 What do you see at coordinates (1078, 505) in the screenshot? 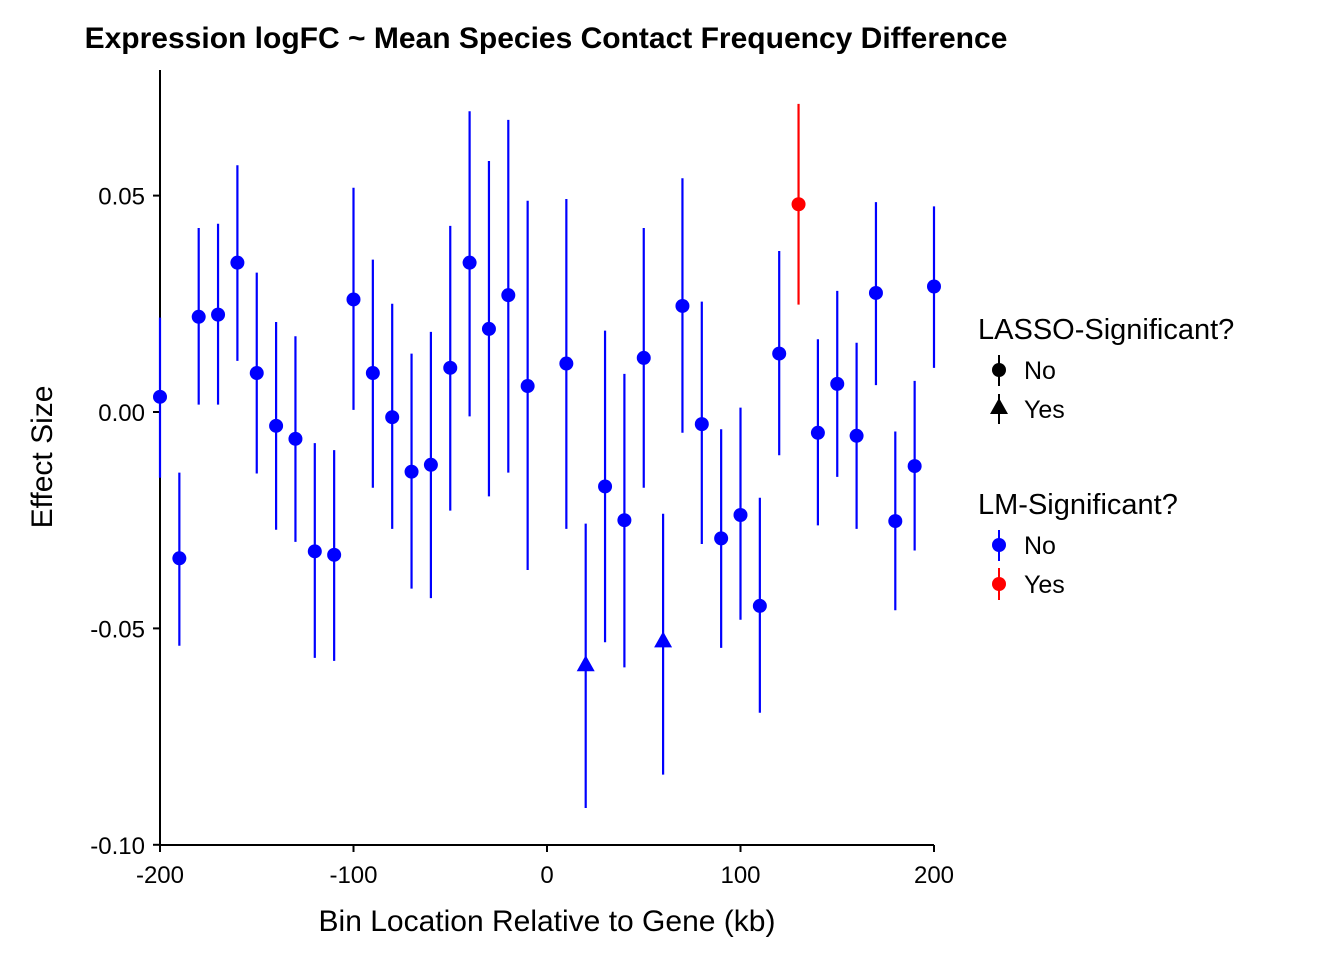
I see `legend-lm-title: LM-Significant?` at bounding box center [1078, 505].